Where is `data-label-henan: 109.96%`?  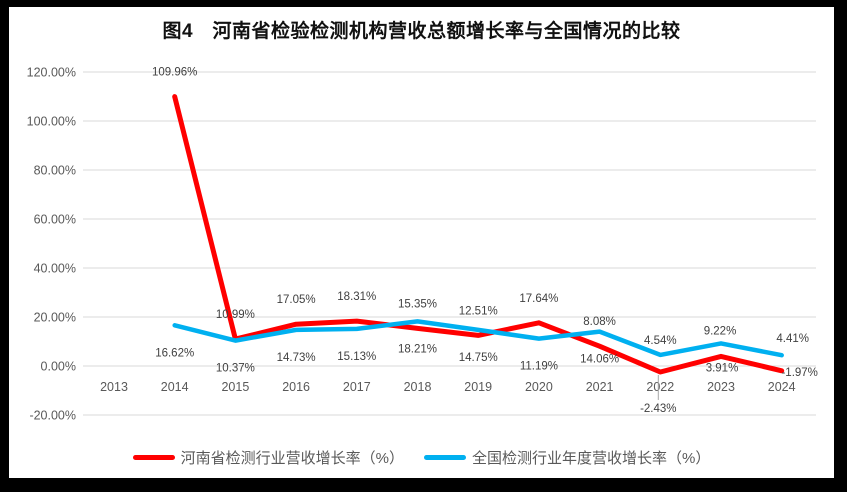
data-label-henan: 109.96% is located at coordinates (174, 73).